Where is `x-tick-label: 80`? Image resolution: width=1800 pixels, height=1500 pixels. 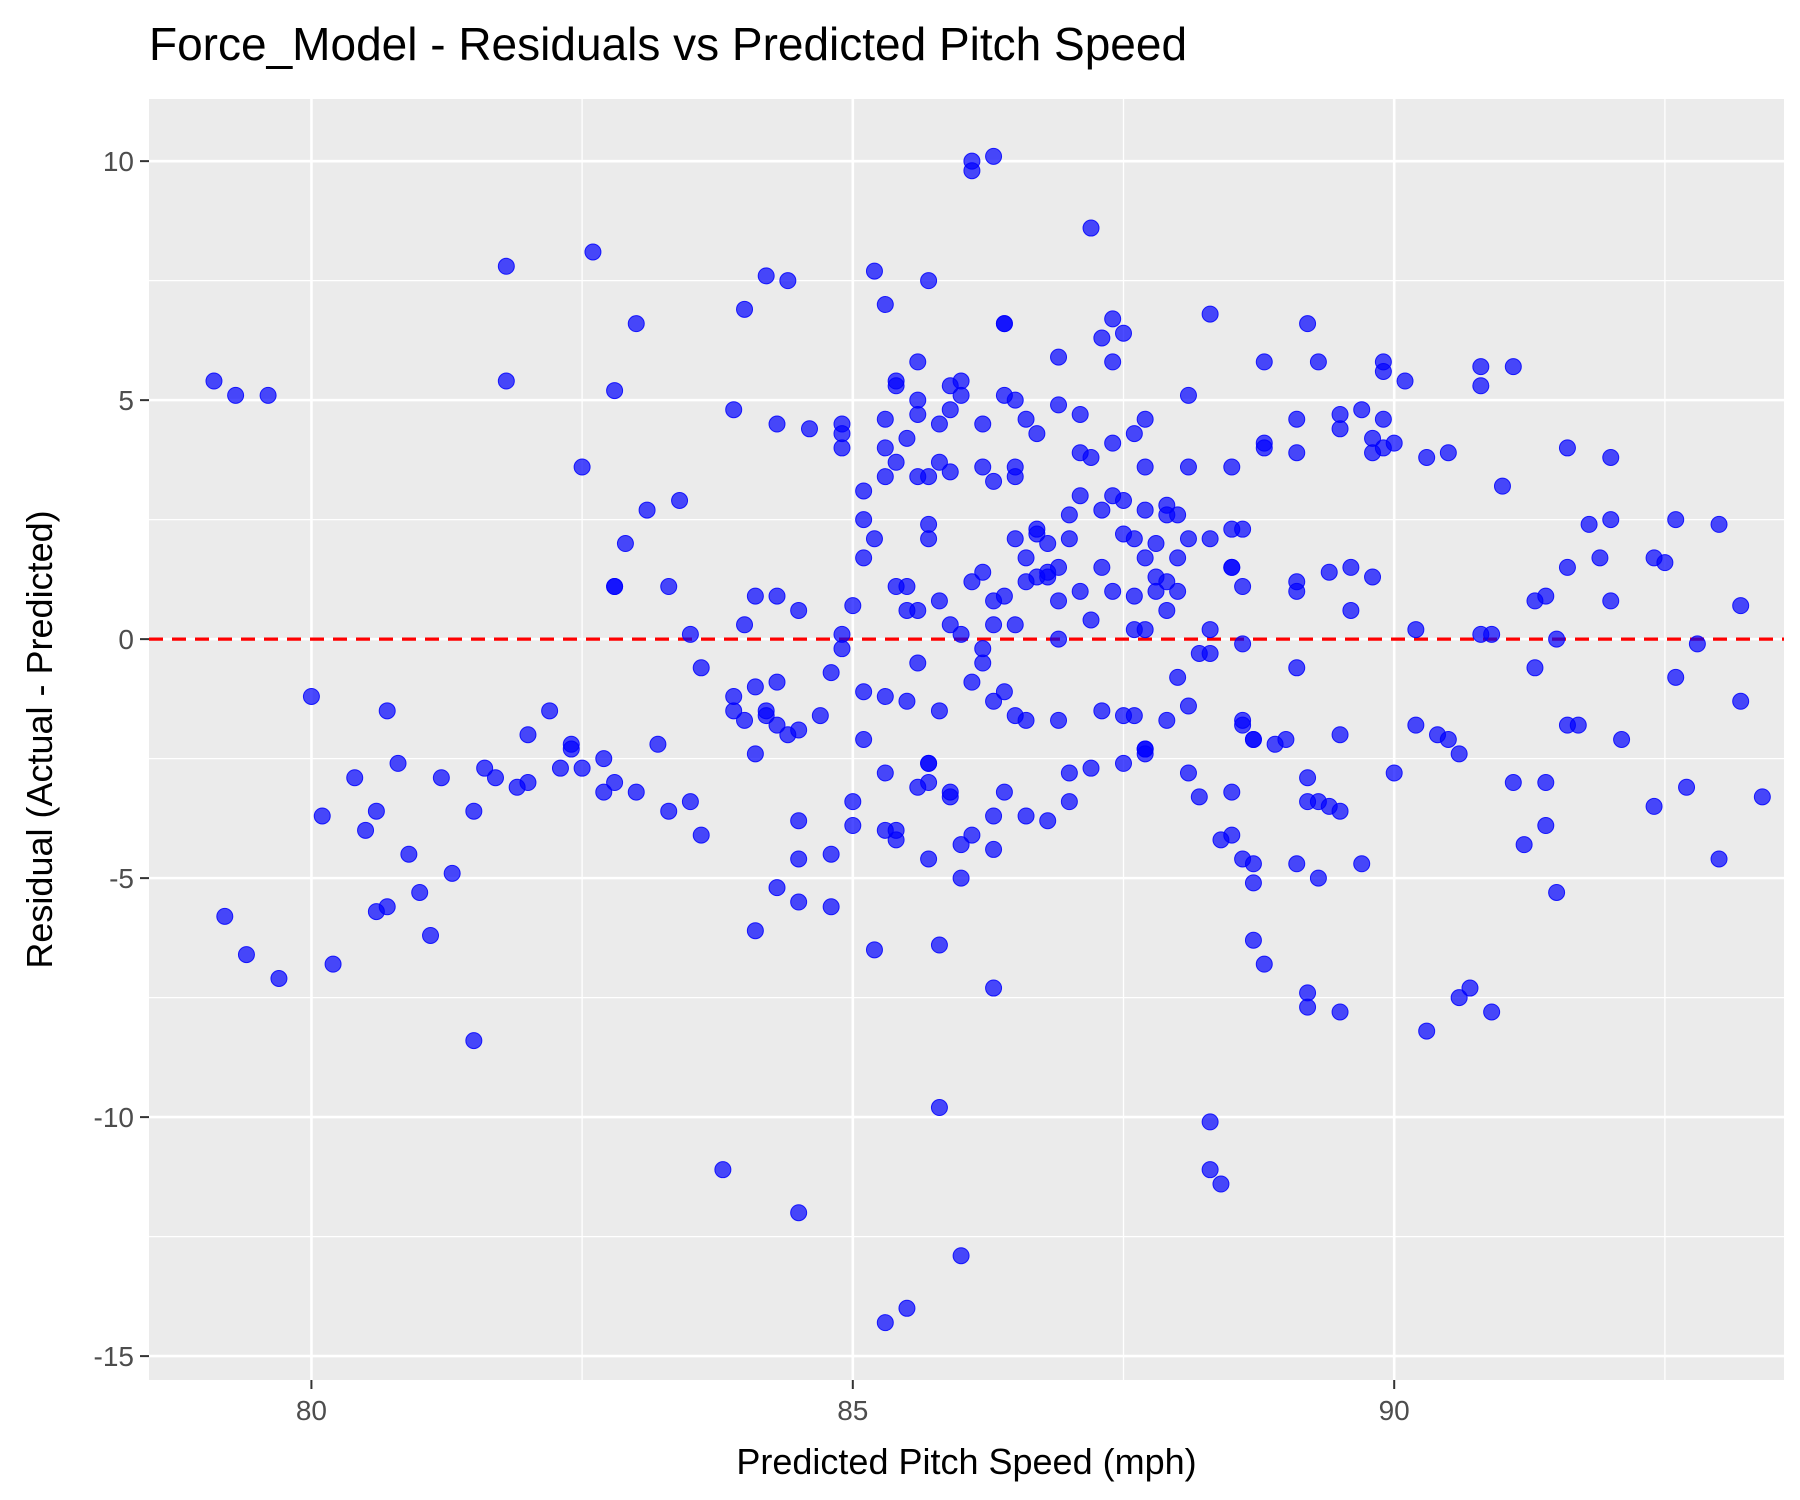 x-tick-label: 80 is located at coordinates (311, 1410).